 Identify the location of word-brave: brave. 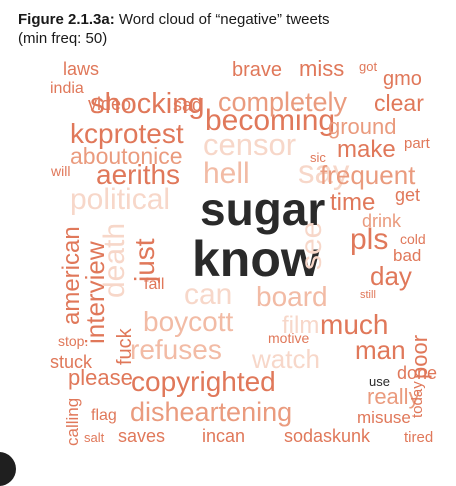
(257, 70).